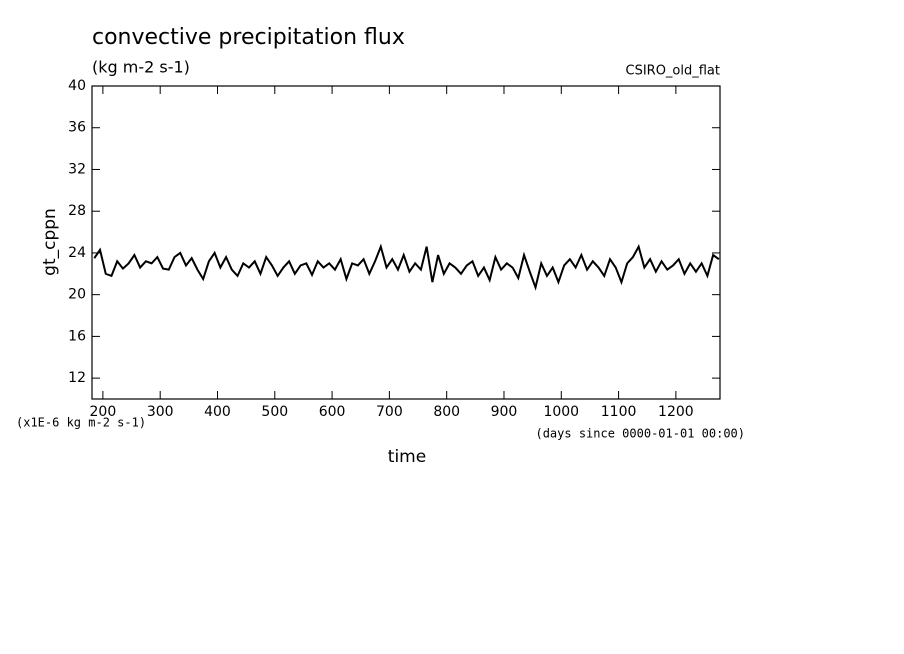 The image size is (904, 654). Describe the element at coordinates (504, 412) in the screenshot. I see `x-tick-label: 900` at that location.